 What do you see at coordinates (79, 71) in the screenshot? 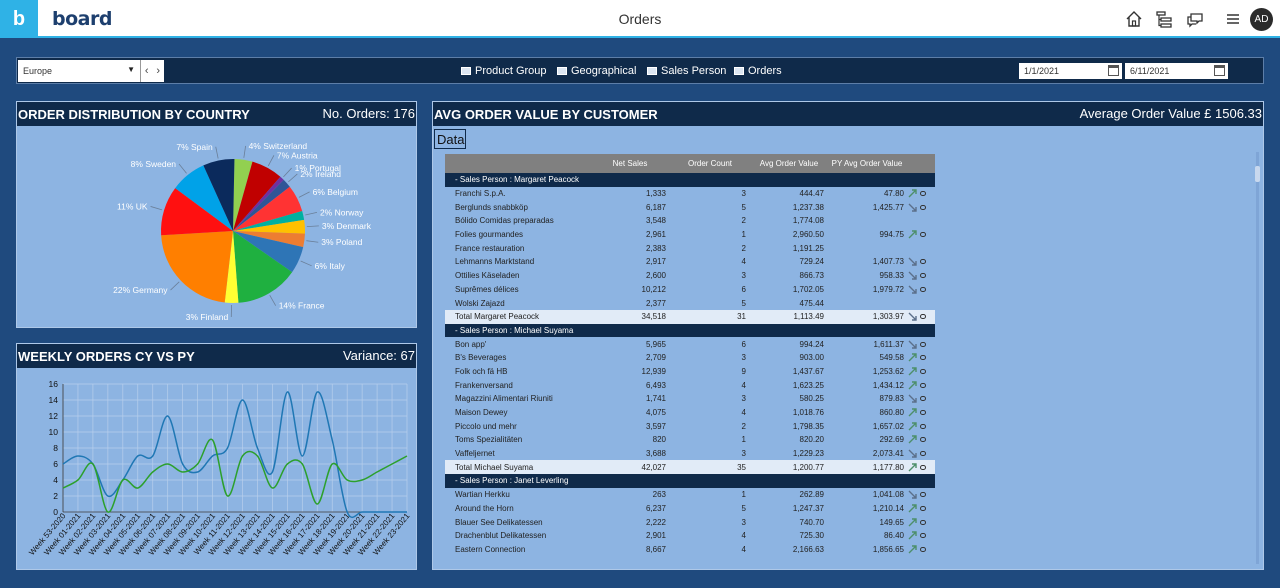
I see `country-selector: Europe ▼` at bounding box center [79, 71].